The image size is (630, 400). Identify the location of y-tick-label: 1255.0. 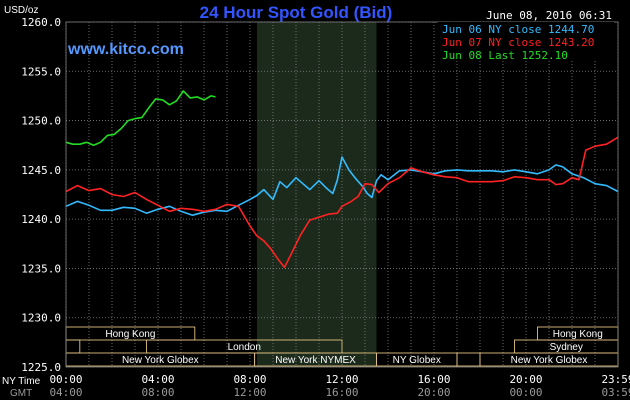
(41, 71).